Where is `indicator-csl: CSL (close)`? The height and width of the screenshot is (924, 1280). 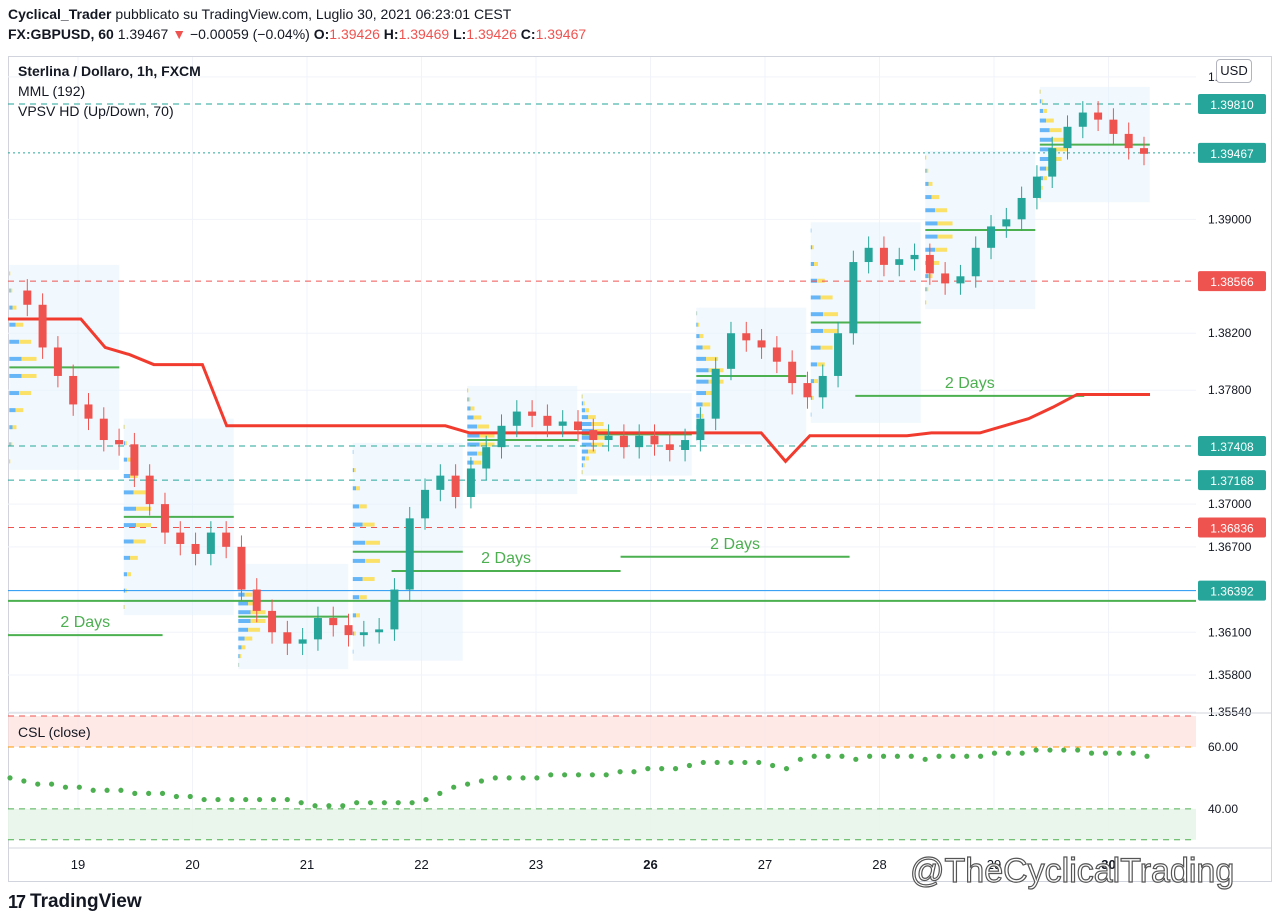
indicator-csl: CSL (close) is located at coordinates (54, 732).